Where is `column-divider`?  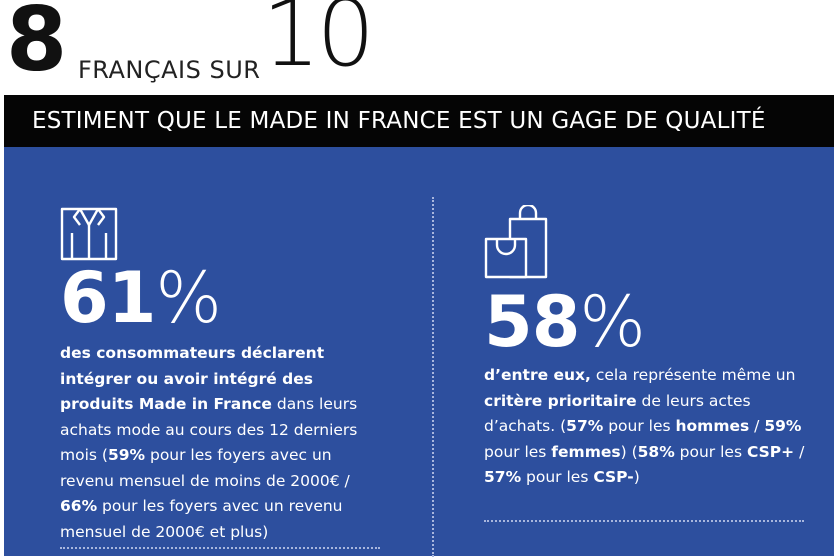
column-divider is located at coordinates (433, 377).